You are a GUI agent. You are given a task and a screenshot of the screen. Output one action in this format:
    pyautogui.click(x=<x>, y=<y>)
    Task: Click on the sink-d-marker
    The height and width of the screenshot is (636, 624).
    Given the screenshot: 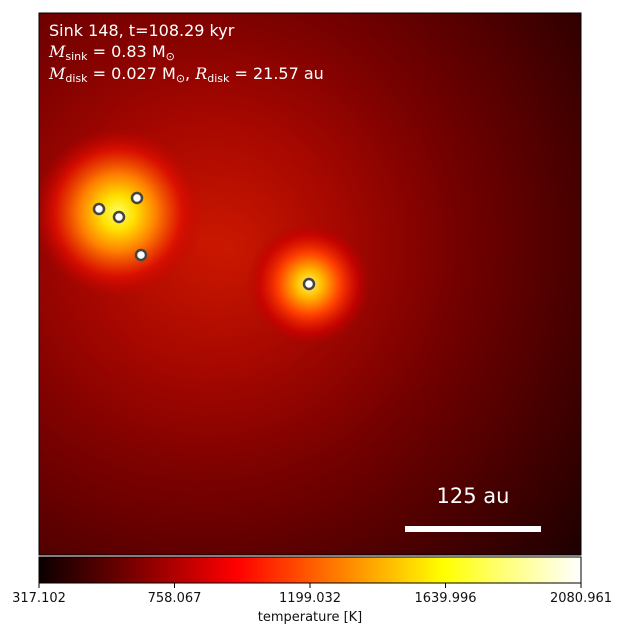 What is the action you would take?
    pyautogui.click(x=141, y=255)
    